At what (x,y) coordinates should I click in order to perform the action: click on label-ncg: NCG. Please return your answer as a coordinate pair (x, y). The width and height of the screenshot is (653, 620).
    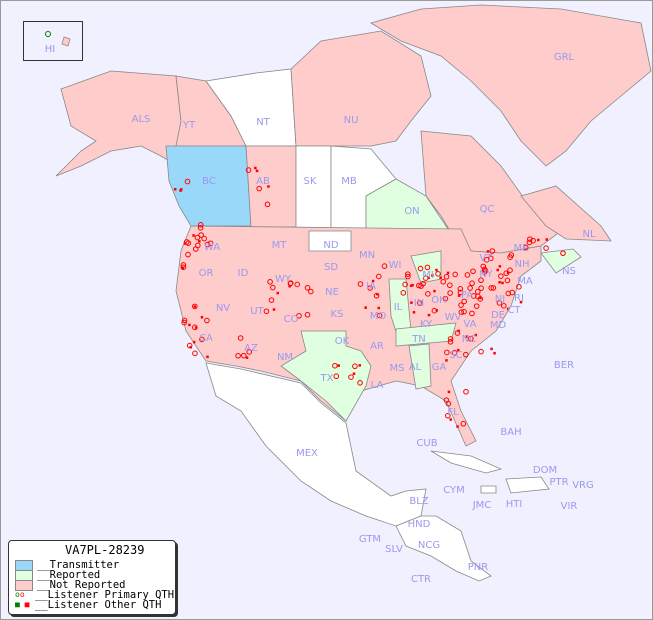
    Looking at the image, I should click on (429, 545).